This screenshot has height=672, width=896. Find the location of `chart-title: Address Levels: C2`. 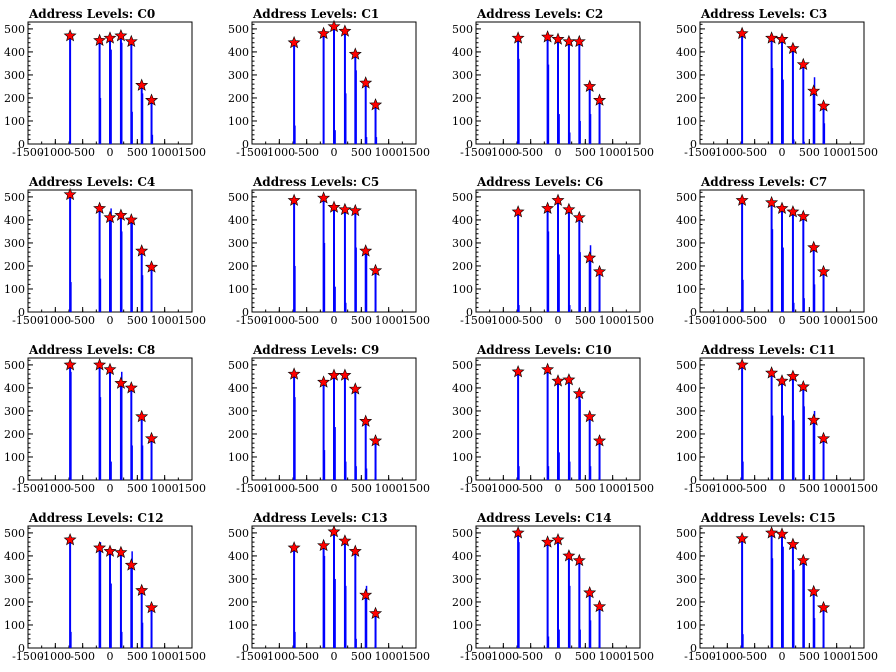

chart-title: Address Levels: C2 is located at coordinates (539, 14).